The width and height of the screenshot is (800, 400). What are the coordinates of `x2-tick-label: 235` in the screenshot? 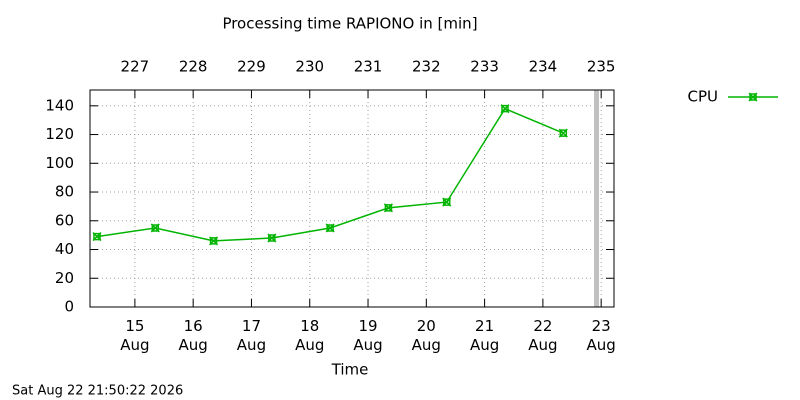 It's located at (601, 67).